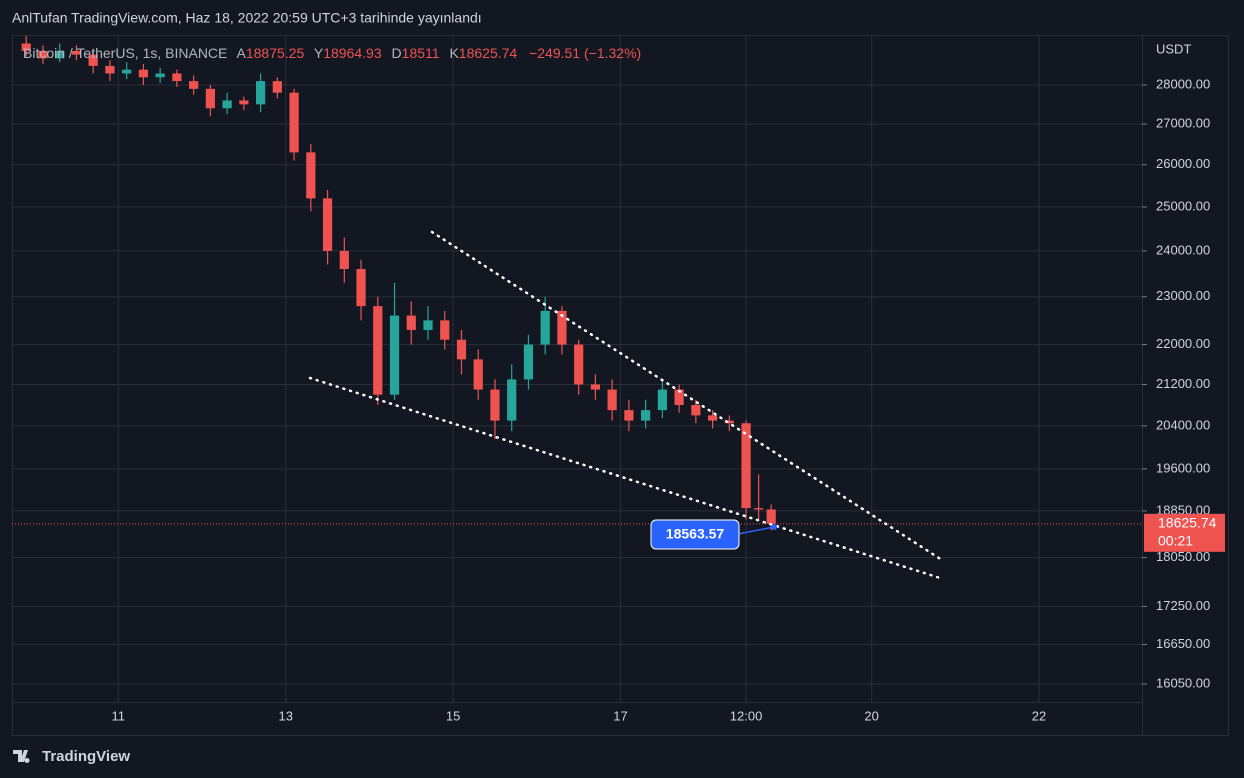 Image resolution: width=1244 pixels, height=778 pixels. I want to click on y-axis-label: USDT, so click(1173, 48).